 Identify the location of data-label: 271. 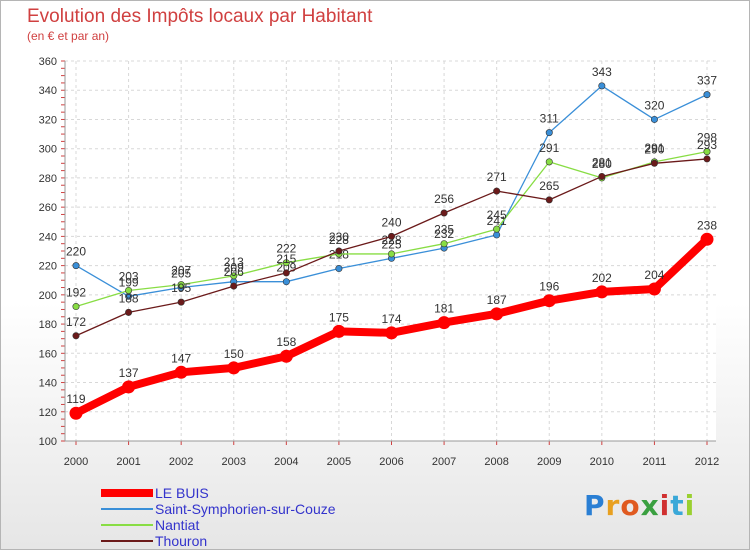
(497, 177).